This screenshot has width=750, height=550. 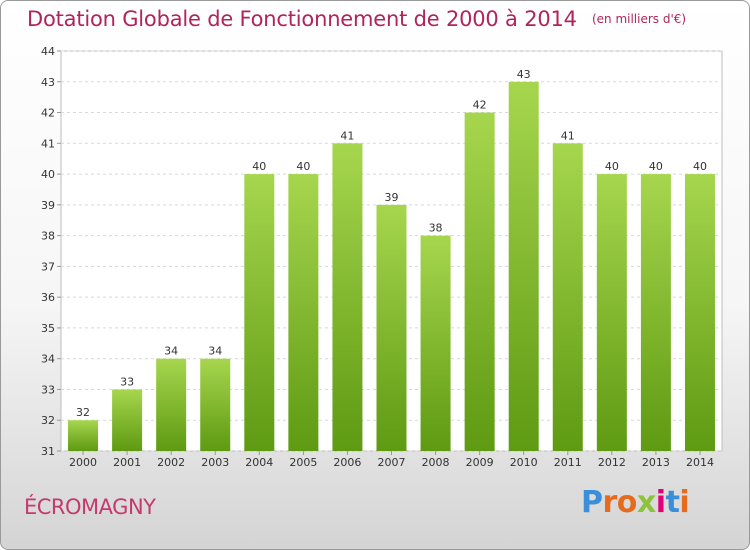 What do you see at coordinates (568, 462) in the screenshot?
I see `x-tick-label: 2011` at bounding box center [568, 462].